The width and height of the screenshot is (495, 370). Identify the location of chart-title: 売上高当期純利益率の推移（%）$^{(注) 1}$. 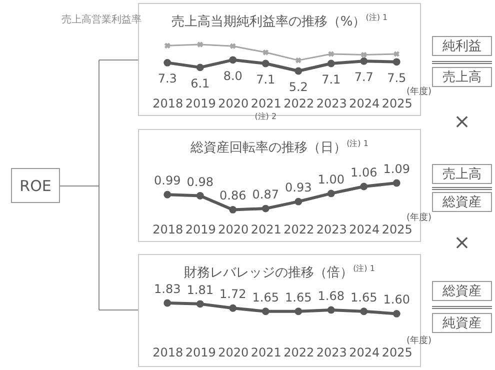
(279, 21).